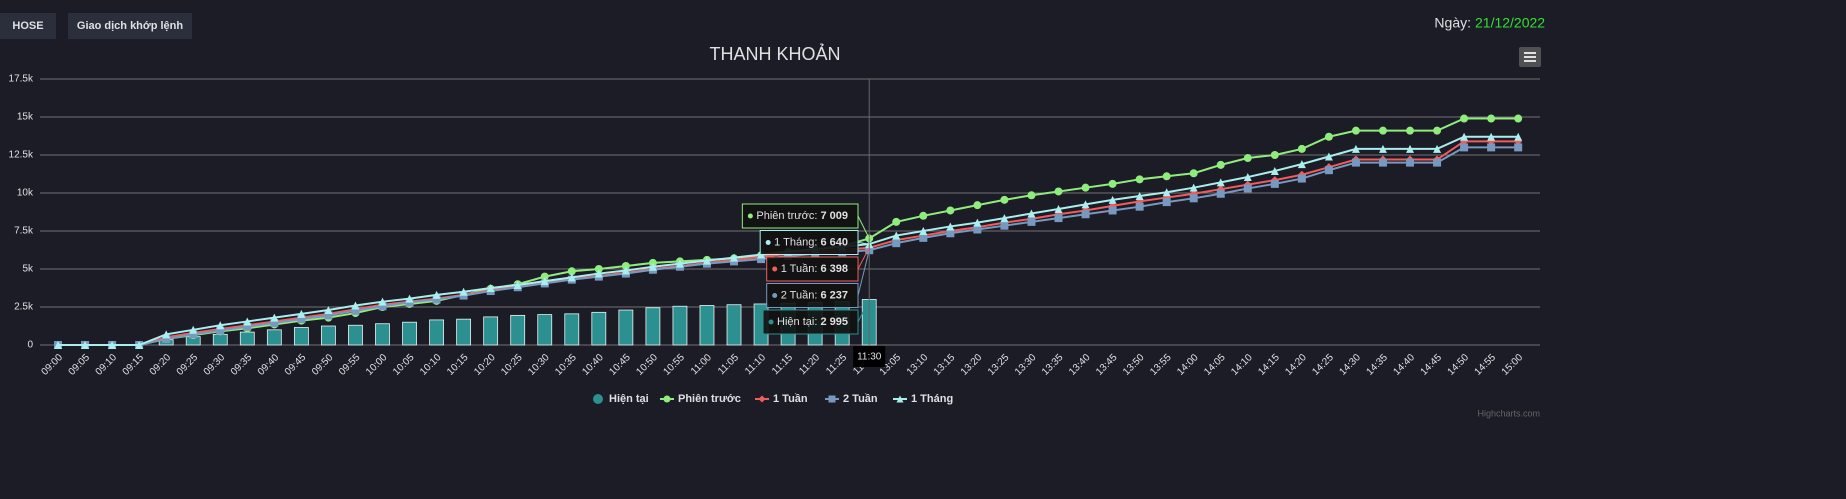  I want to click on x-tick-label: 09:30, so click(215, 365).